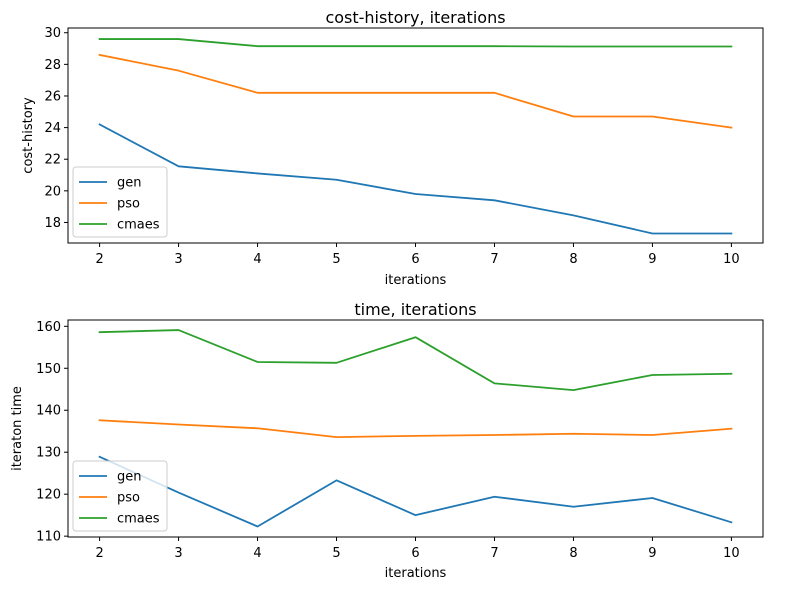 The height and width of the screenshot is (589, 789). Describe the element at coordinates (415, 17) in the screenshot. I see `chart-title: cost-history, iterations` at that location.